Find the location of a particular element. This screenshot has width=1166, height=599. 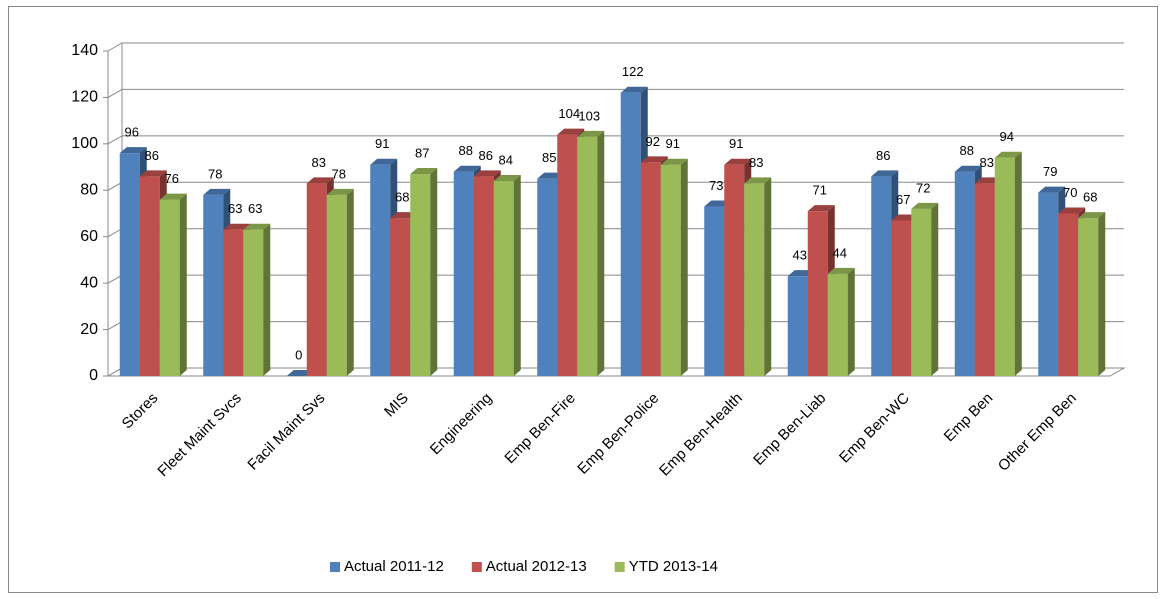

data-label: 94 is located at coordinates (1007, 136).